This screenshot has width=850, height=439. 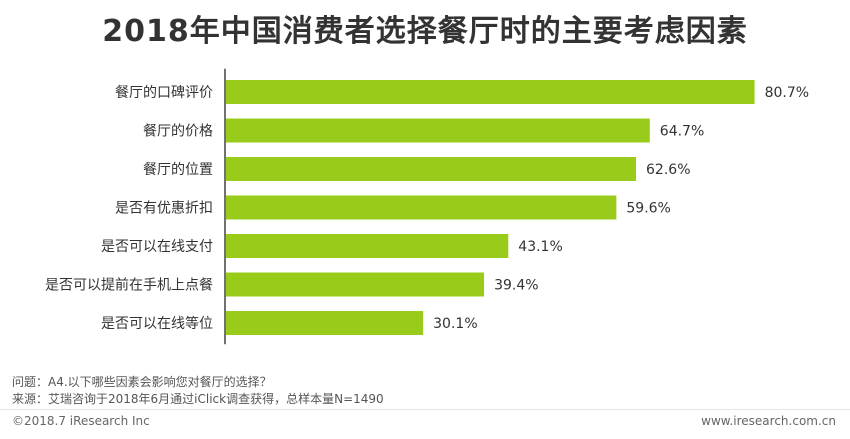 I want to click on question-note: 问题：A4.以下哪些因素会影响您对餐厅的选择？, so click(x=142, y=382).